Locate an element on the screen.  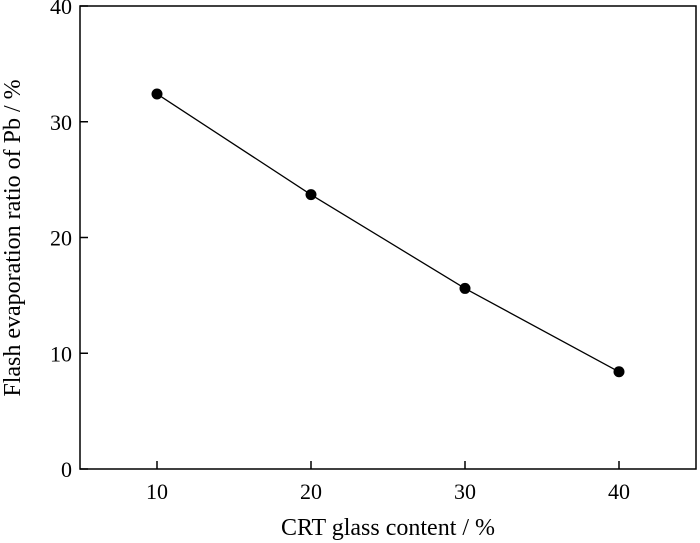
y-tick-label: 30 is located at coordinates (61, 122).